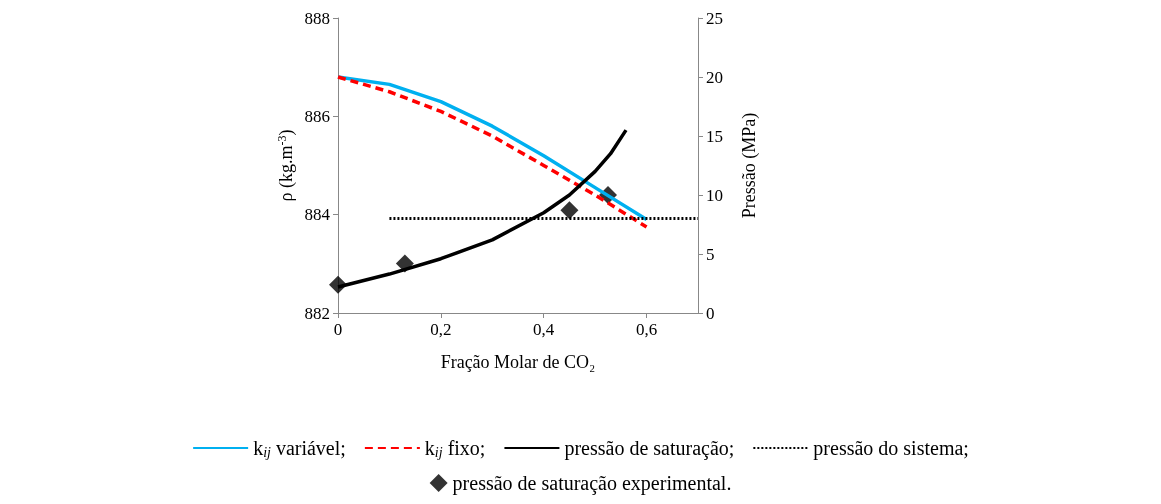 Image resolution: width=1161 pixels, height=504 pixels. What do you see at coordinates (317, 18) in the screenshot?
I see `y-tick-label: 888` at bounding box center [317, 18].